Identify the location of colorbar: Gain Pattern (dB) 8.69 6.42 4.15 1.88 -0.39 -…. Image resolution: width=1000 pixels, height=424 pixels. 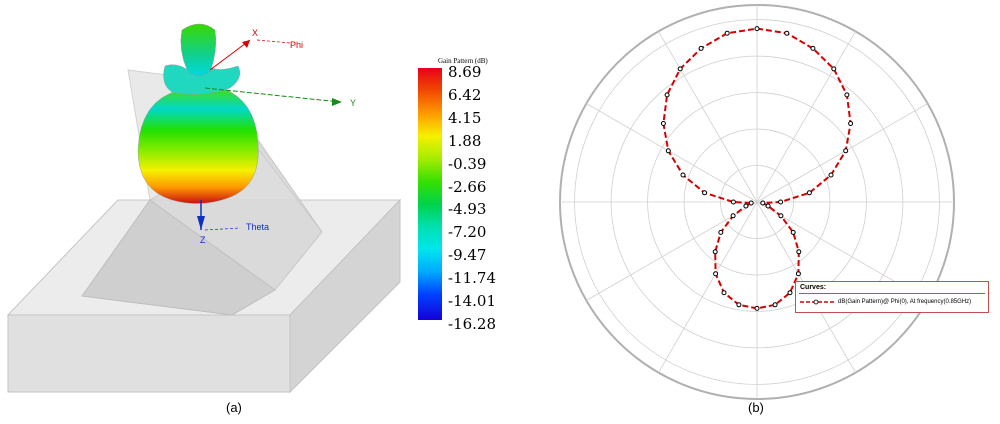
(465, 195).